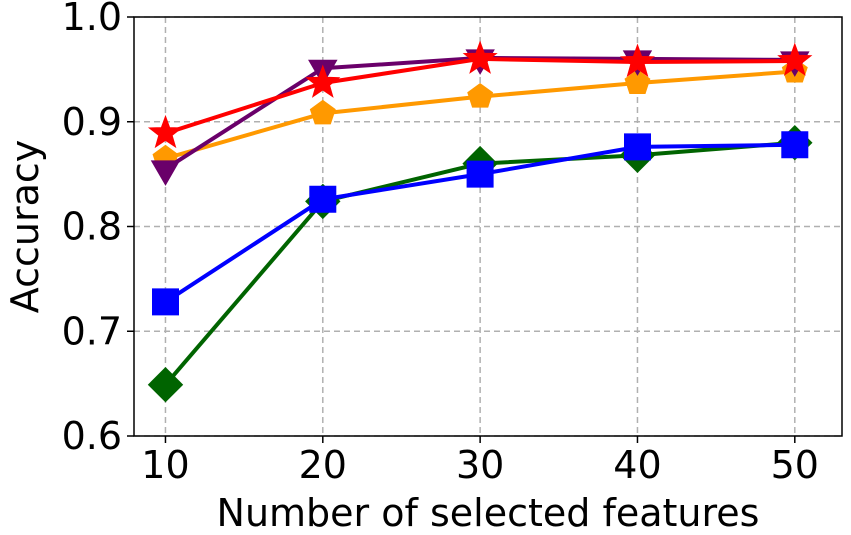 This screenshot has width=851, height=535. I want to click on y-tick-label: 0.6, so click(92, 436).